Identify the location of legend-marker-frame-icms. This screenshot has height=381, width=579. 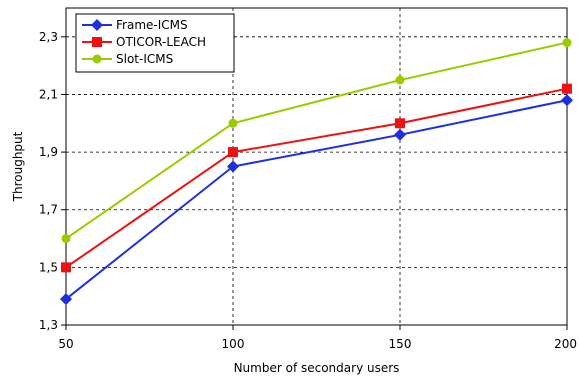
(97, 25).